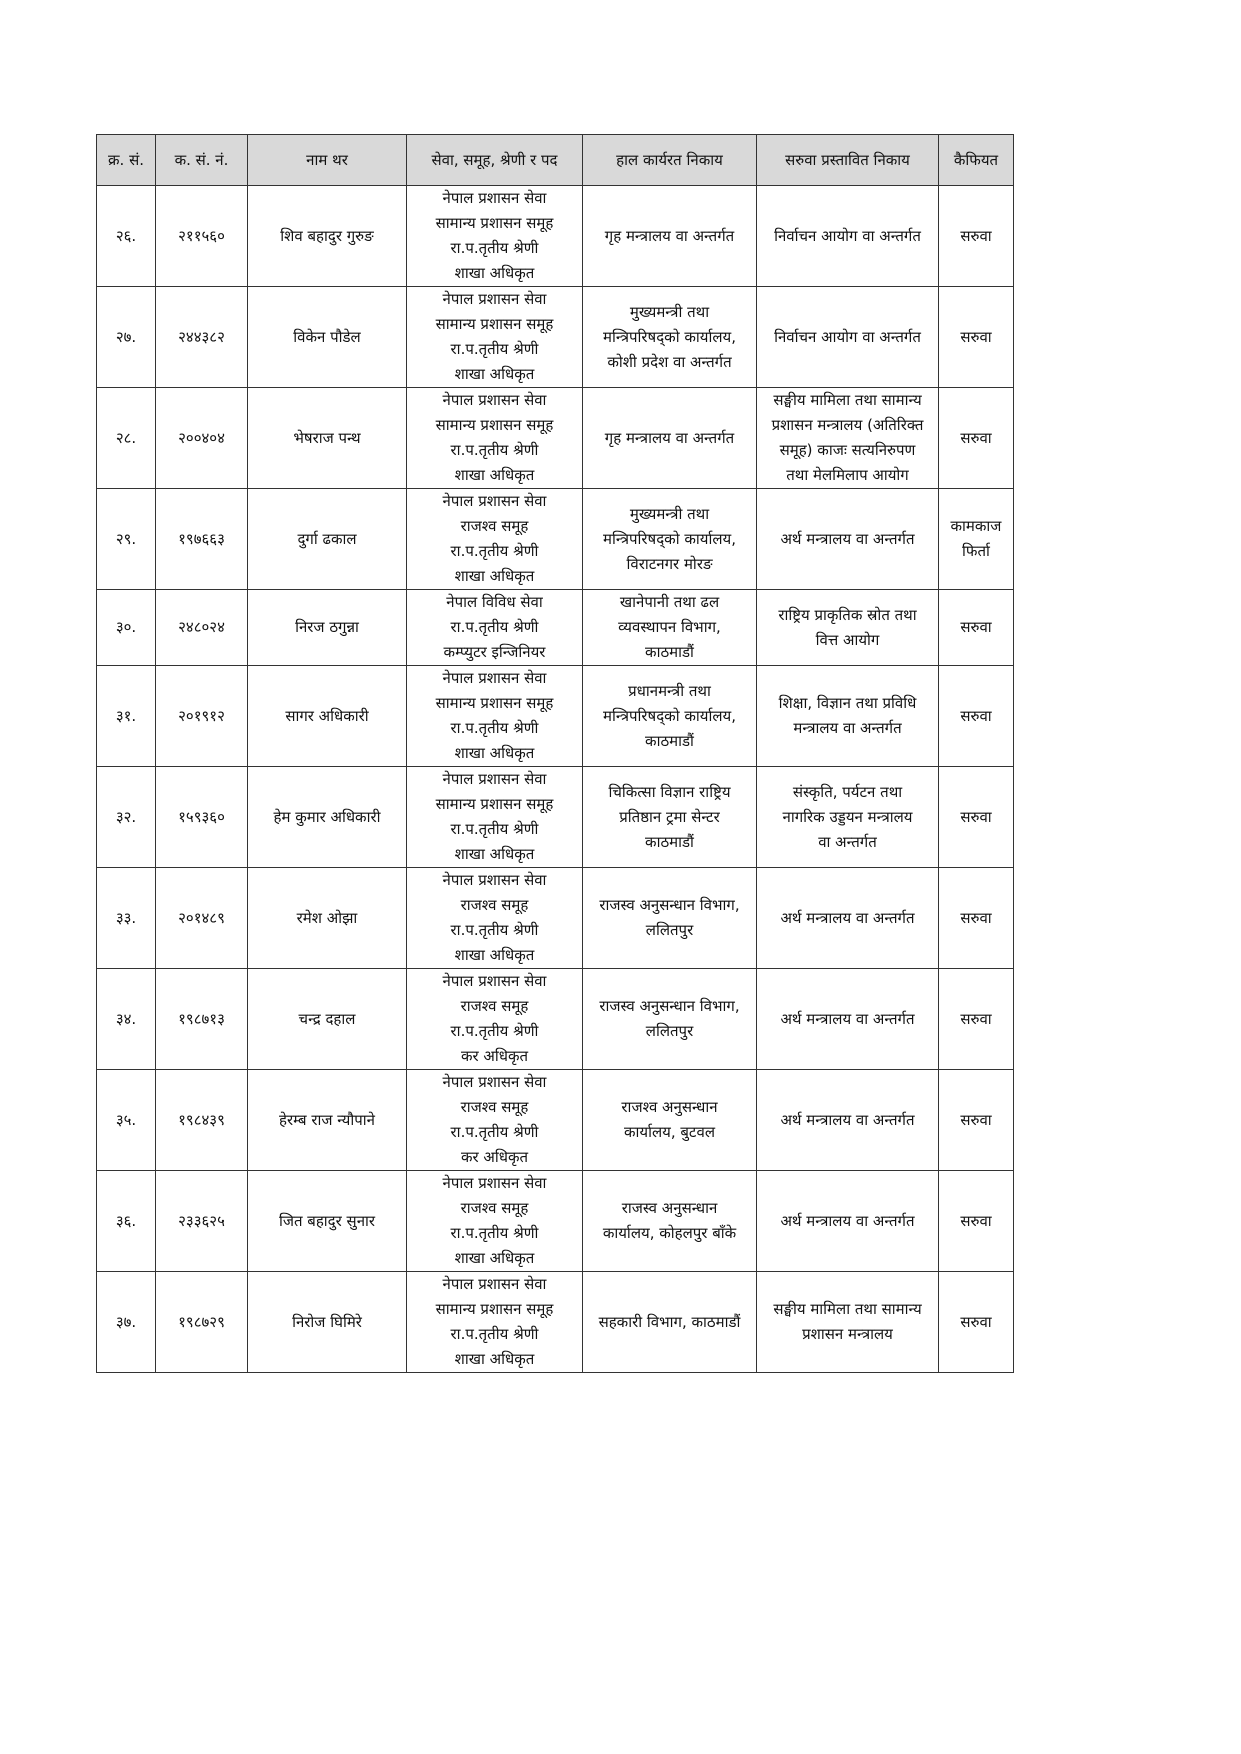 The image size is (1241, 1754). What do you see at coordinates (847, 235) in the screenshot?
I see `proposed-office-cell-line: निर्वाचन आयोग वा अन्तर्गत` at bounding box center [847, 235].